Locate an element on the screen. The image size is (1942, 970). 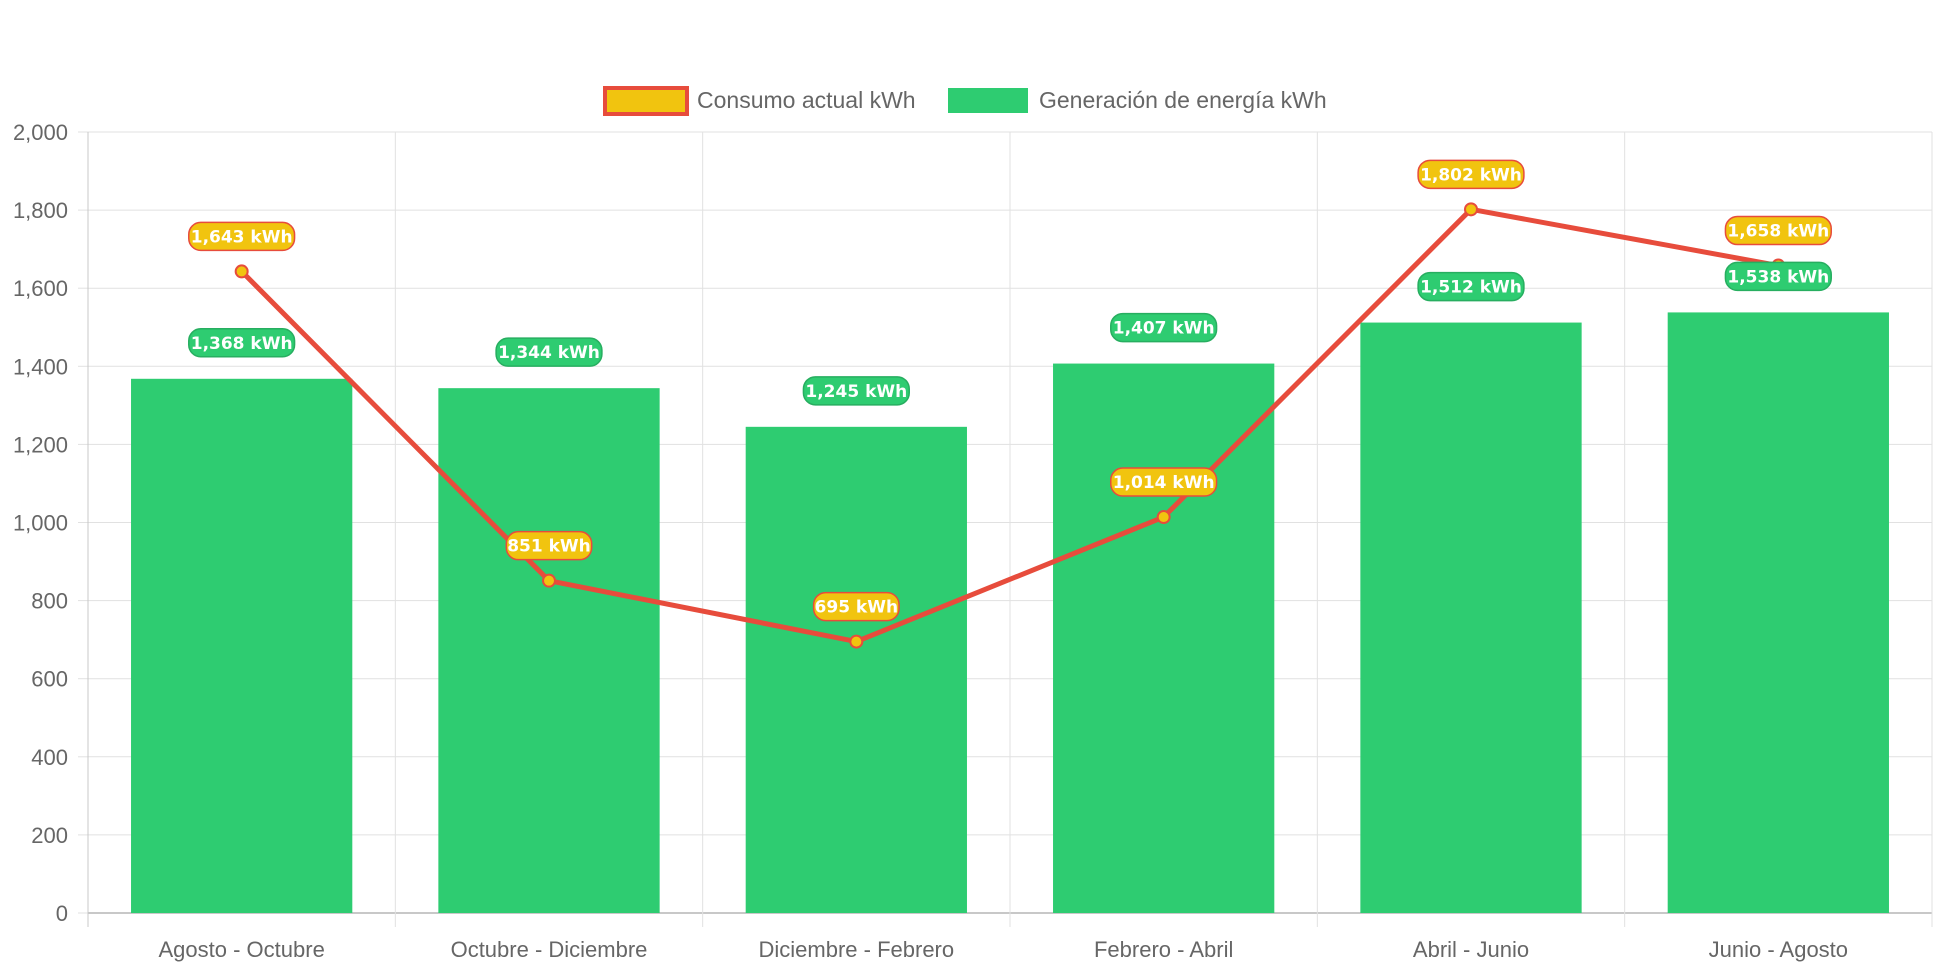
line-data-label-text: 1,014 kWh is located at coordinates (1164, 483).